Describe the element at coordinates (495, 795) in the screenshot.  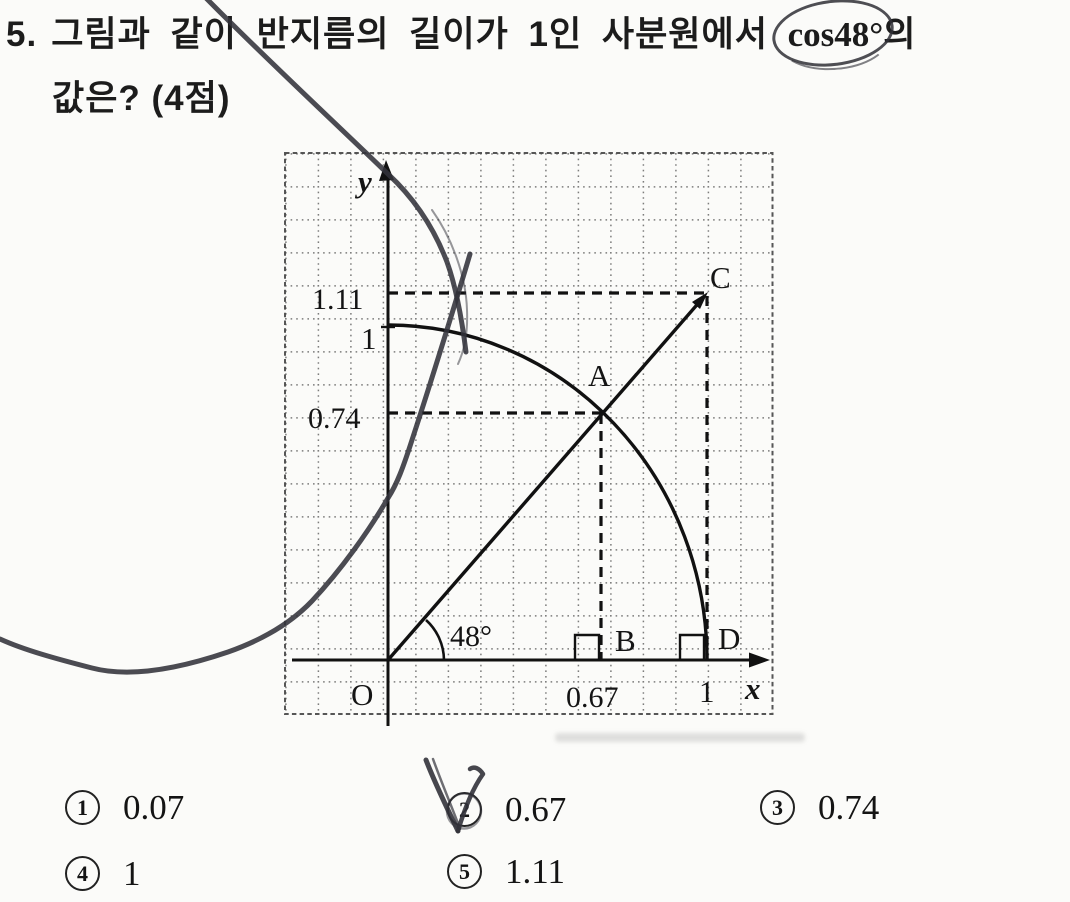
I see `choice-2: 2 0.67` at that location.